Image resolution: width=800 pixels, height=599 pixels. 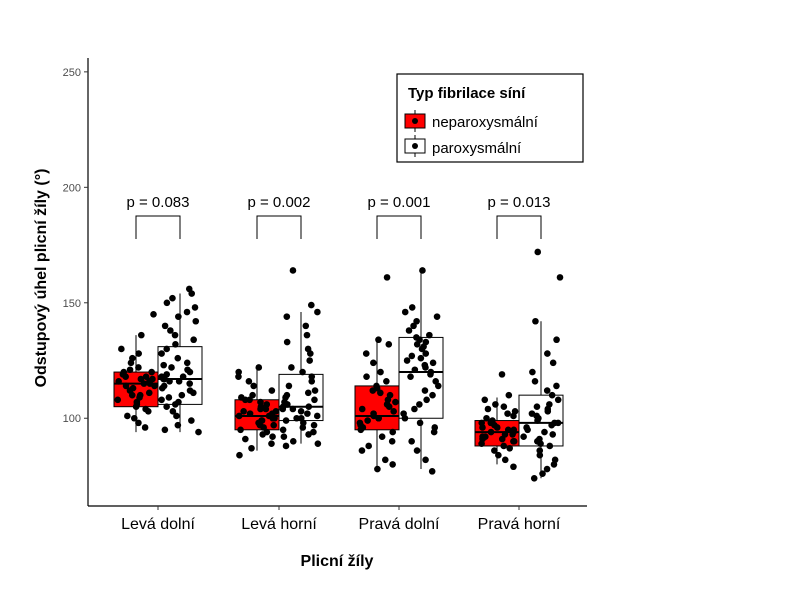 What do you see at coordinates (477, 148) in the screenshot?
I see `legend-label-paroxysmalni: paroxysmální` at bounding box center [477, 148].